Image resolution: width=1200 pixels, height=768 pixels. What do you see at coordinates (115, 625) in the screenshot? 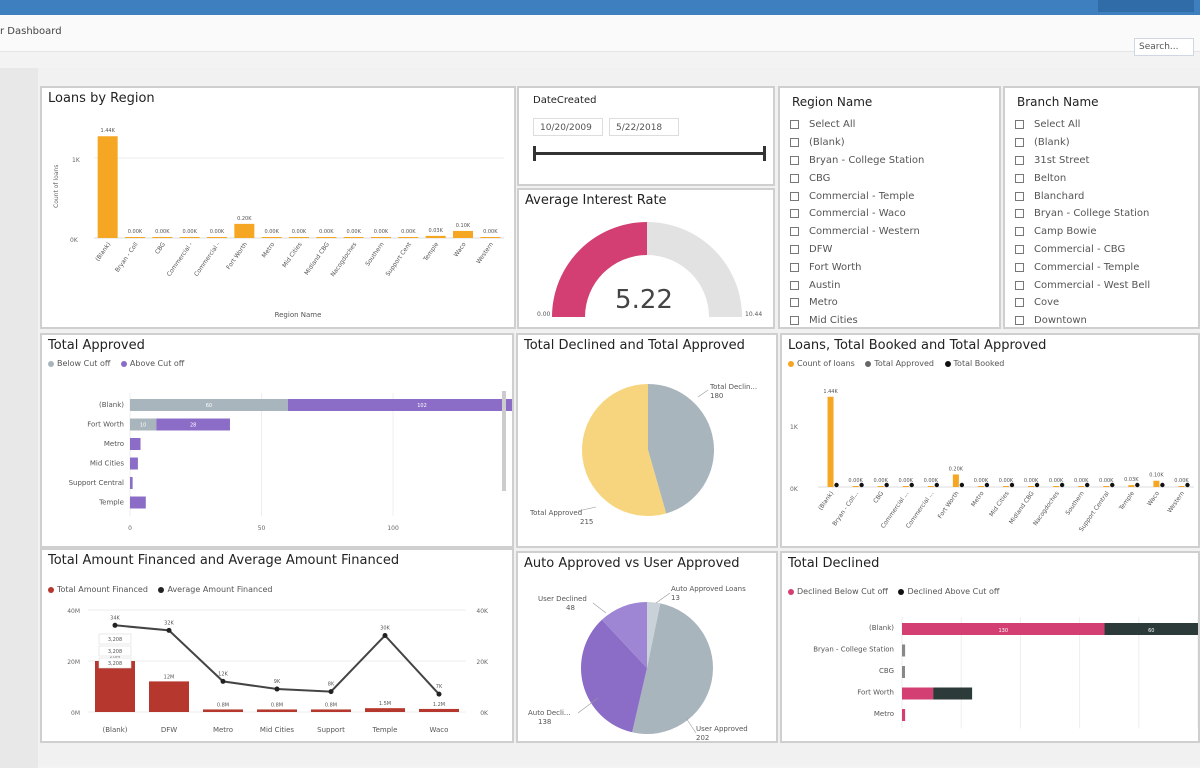
I see `average-financed-point` at bounding box center [115, 625].